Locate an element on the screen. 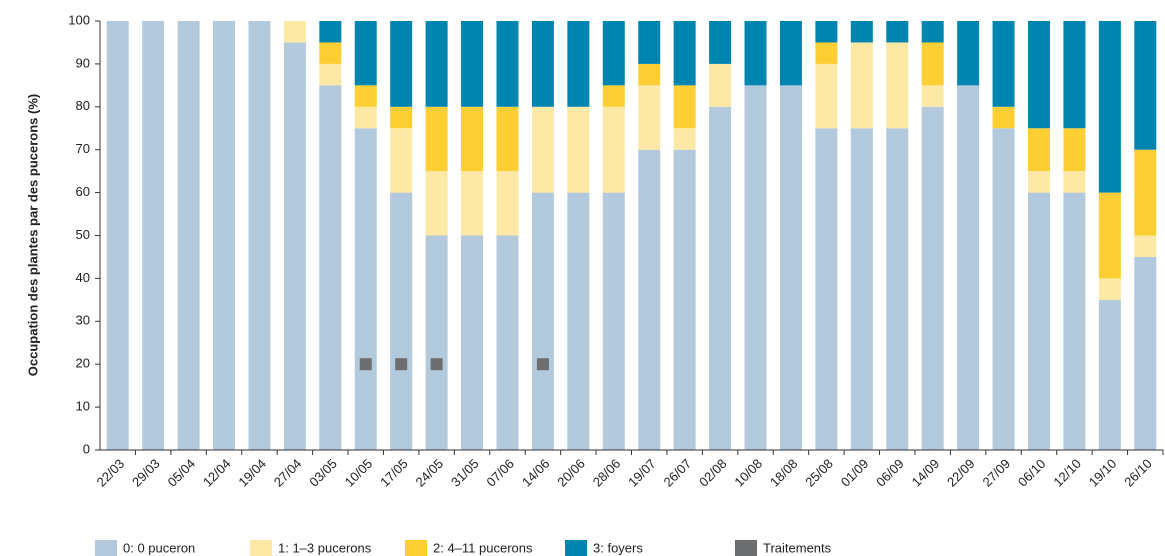 This screenshot has height=556, width=1165. x-tick-label: 29/03 is located at coordinates (146, 473).